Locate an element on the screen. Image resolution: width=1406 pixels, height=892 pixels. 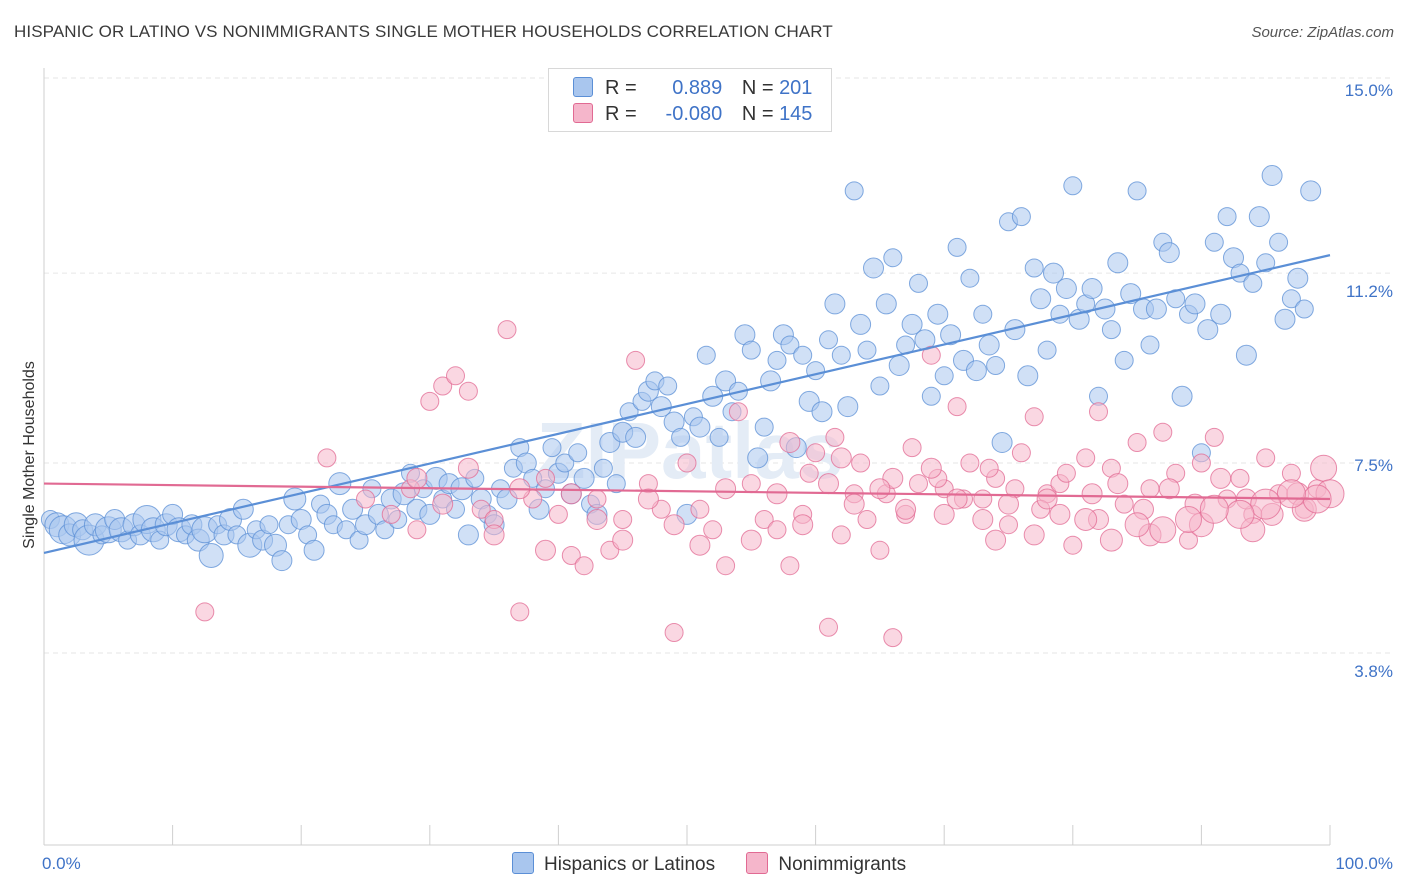
series-legend: Hispanics or Latinos Nonimmigrants is located at coordinates (722, 864).